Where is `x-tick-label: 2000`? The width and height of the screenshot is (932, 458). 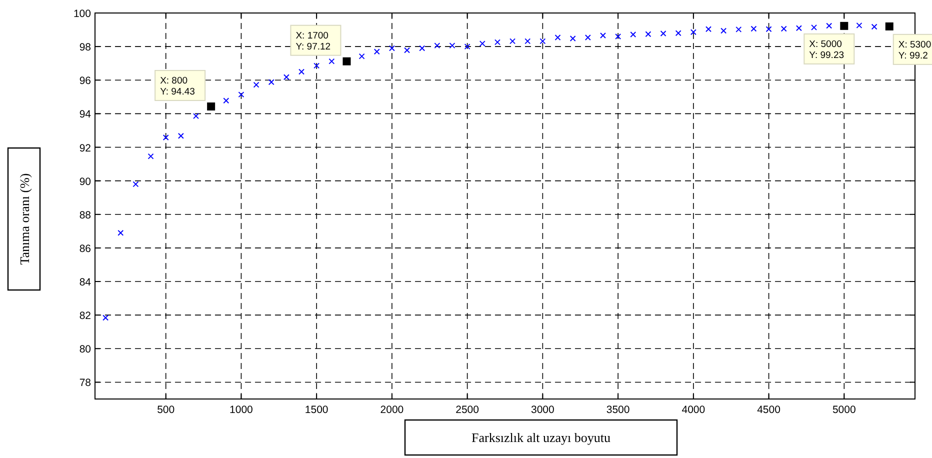 x-tick-label: 2000 is located at coordinates (392, 410).